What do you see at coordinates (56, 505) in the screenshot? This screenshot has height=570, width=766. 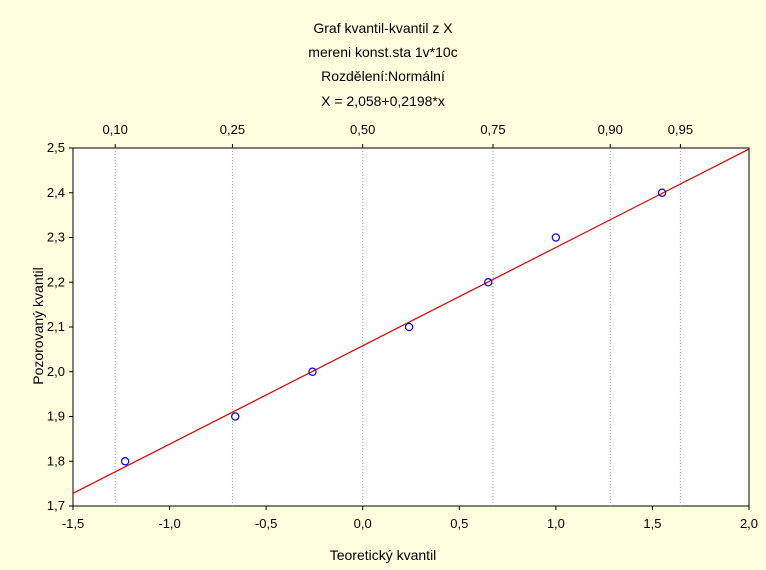 I see `y-tick-label: 1,7` at bounding box center [56, 505].